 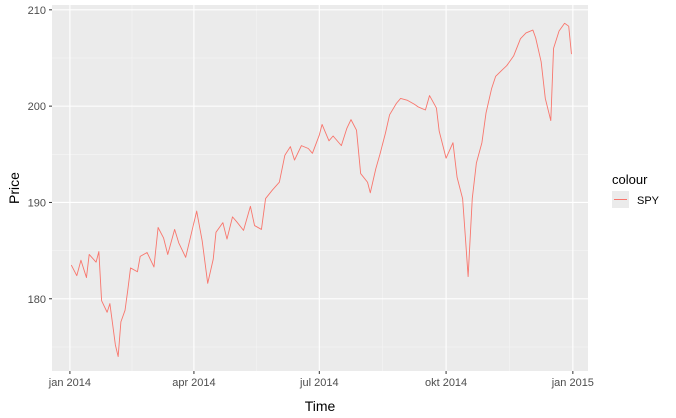 What do you see at coordinates (40, 155) in the screenshot?
I see `y-axis: 180 190 200 210` at bounding box center [40, 155].